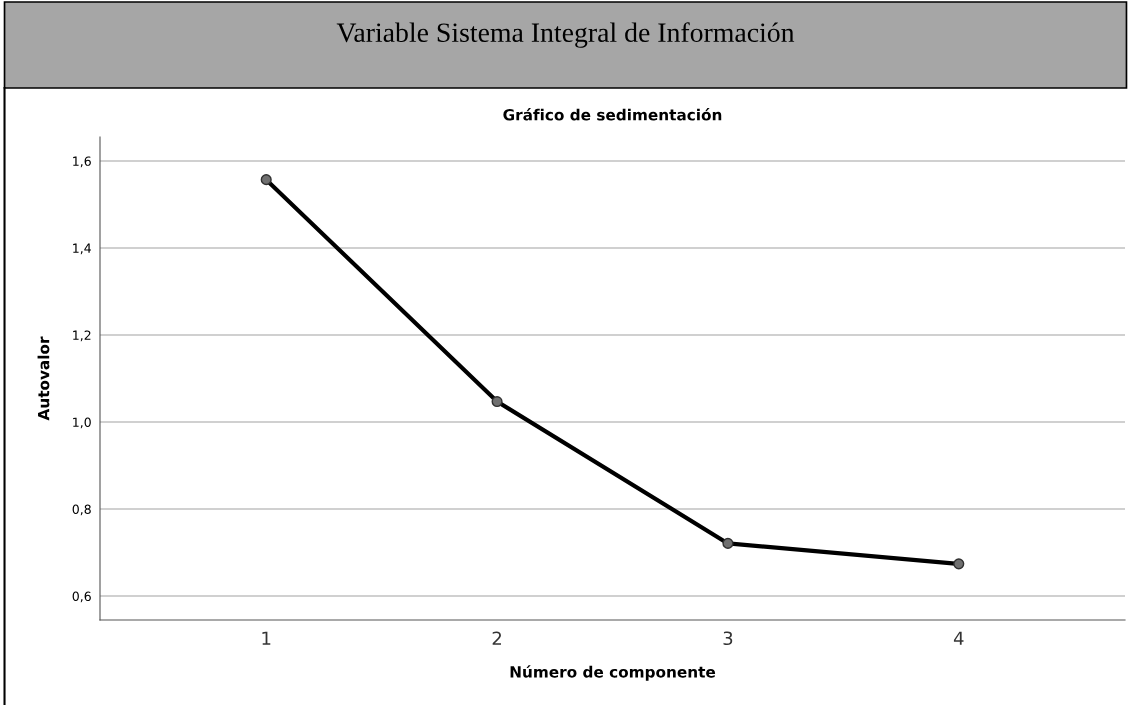  What do you see at coordinates (82, 423) in the screenshot?
I see `y-tick-label: 1,0` at bounding box center [82, 423].